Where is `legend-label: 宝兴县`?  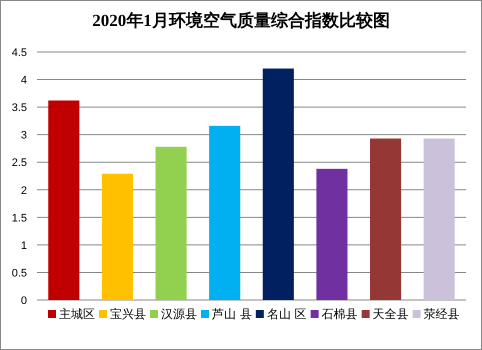 legend-label: 宝兴县 is located at coordinates (128, 314).